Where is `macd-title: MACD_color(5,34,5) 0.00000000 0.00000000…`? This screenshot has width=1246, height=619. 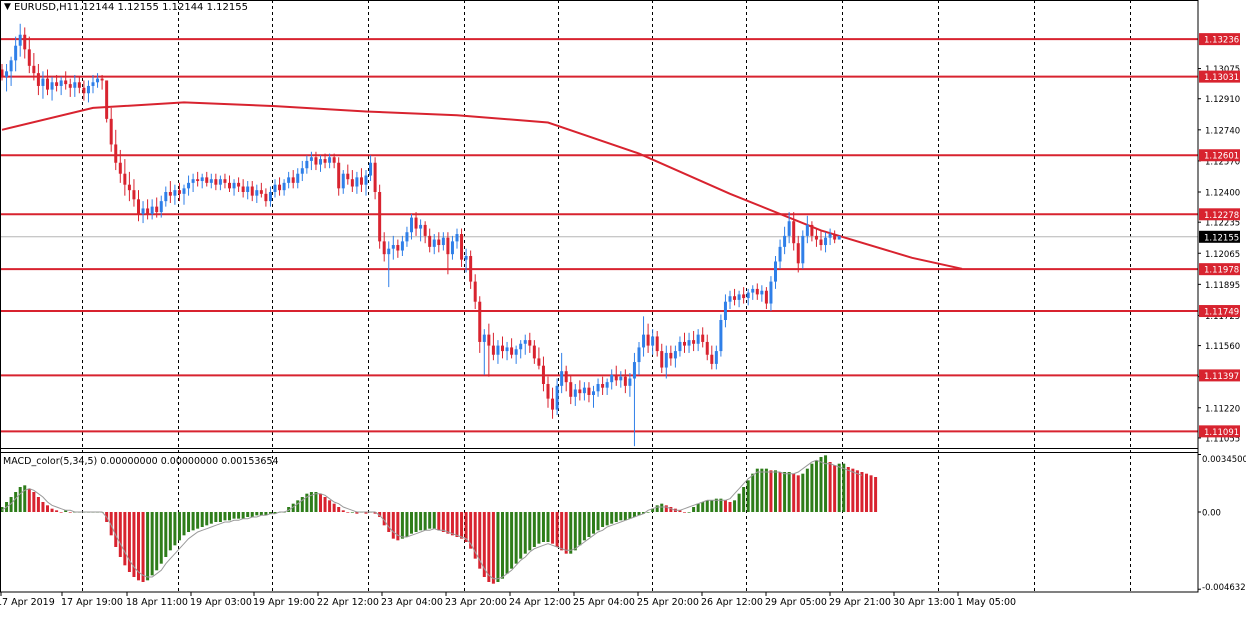 macd-title: MACD_color(5,34,5) 0.00000000 0.00000000… is located at coordinates (141, 461).